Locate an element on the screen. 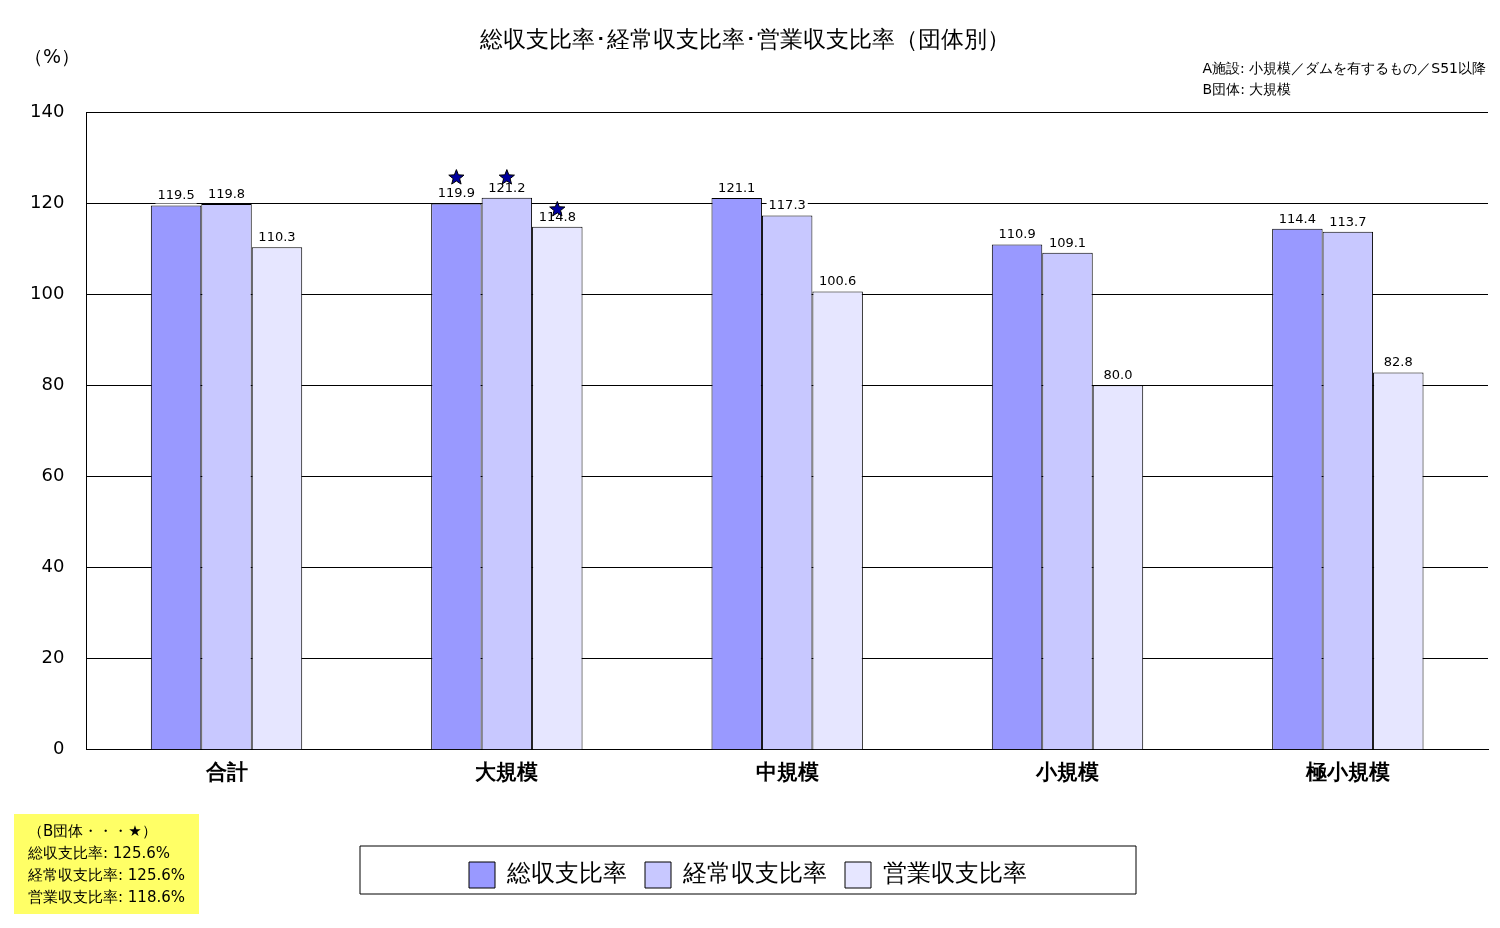 The width and height of the screenshot is (1500, 928). data-label: 119.8 is located at coordinates (226, 193).